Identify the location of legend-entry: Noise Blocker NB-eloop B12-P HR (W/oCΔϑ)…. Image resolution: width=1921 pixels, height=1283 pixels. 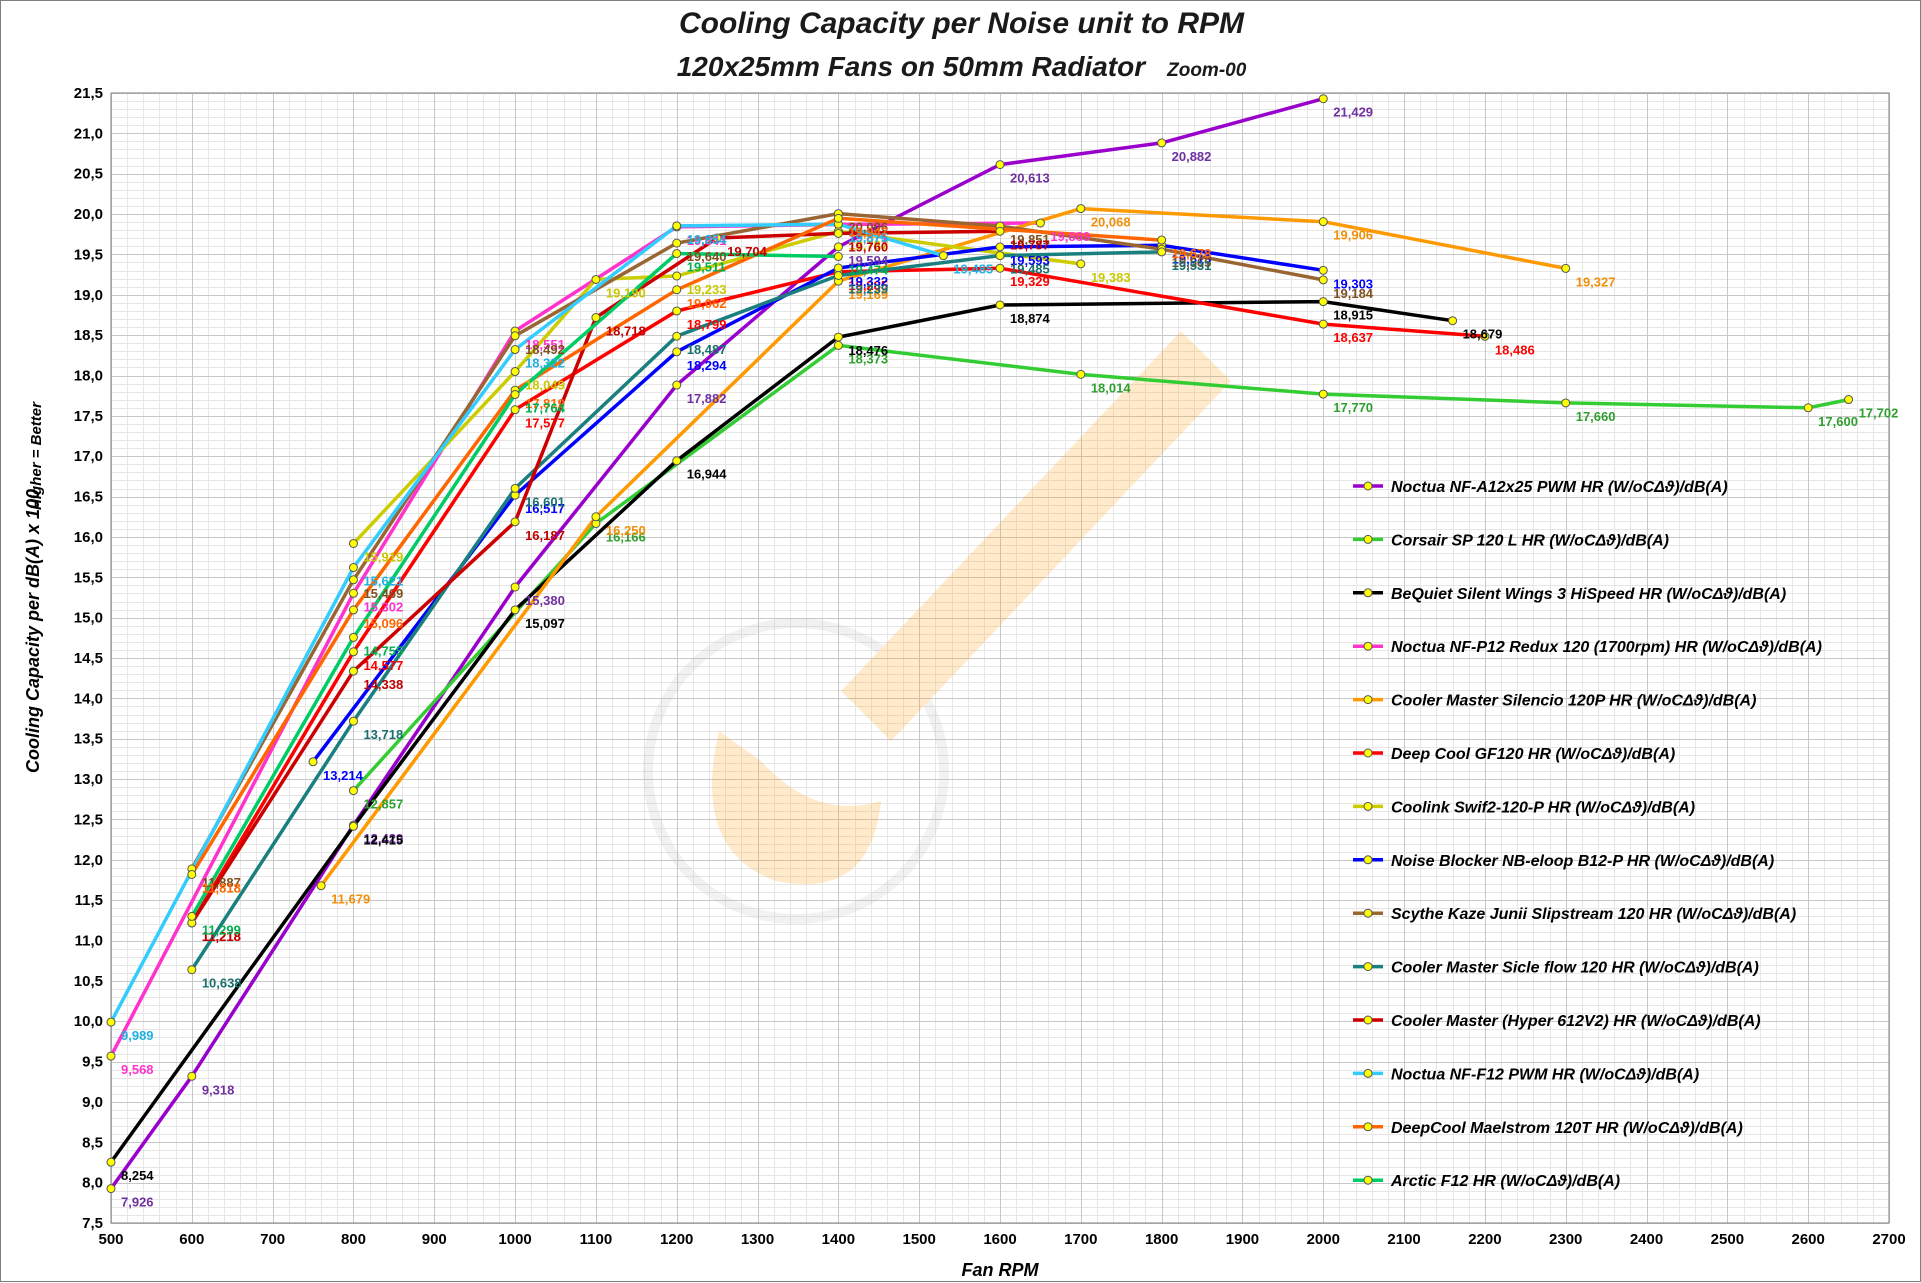
(1582, 861).